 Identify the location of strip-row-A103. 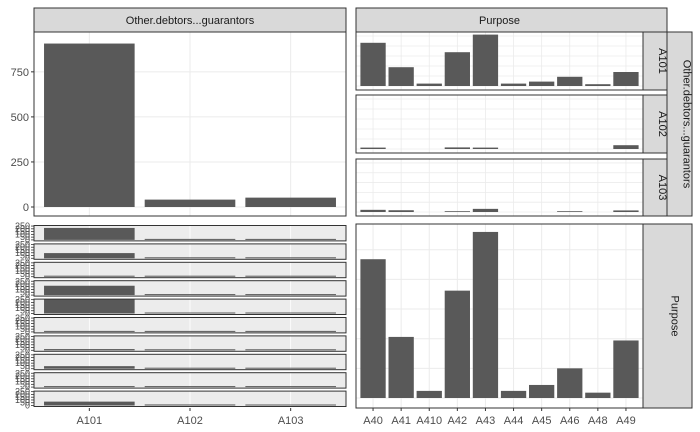
(655, 187).